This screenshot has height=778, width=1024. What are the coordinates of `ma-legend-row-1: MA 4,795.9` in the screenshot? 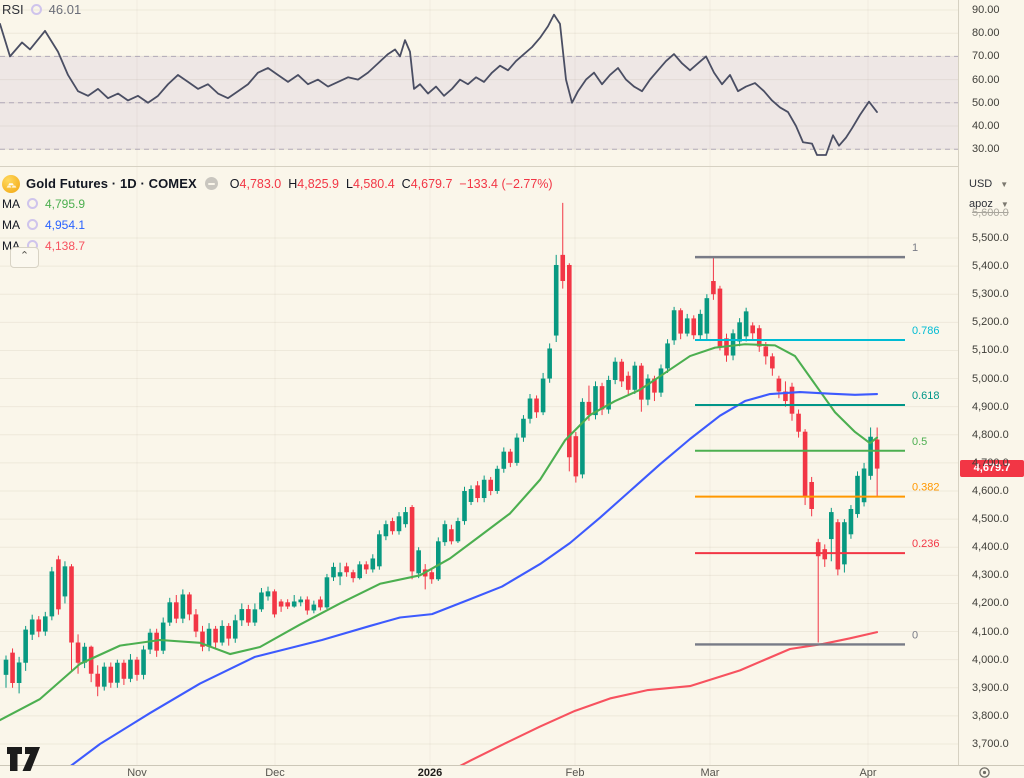 It's located at (44, 203).